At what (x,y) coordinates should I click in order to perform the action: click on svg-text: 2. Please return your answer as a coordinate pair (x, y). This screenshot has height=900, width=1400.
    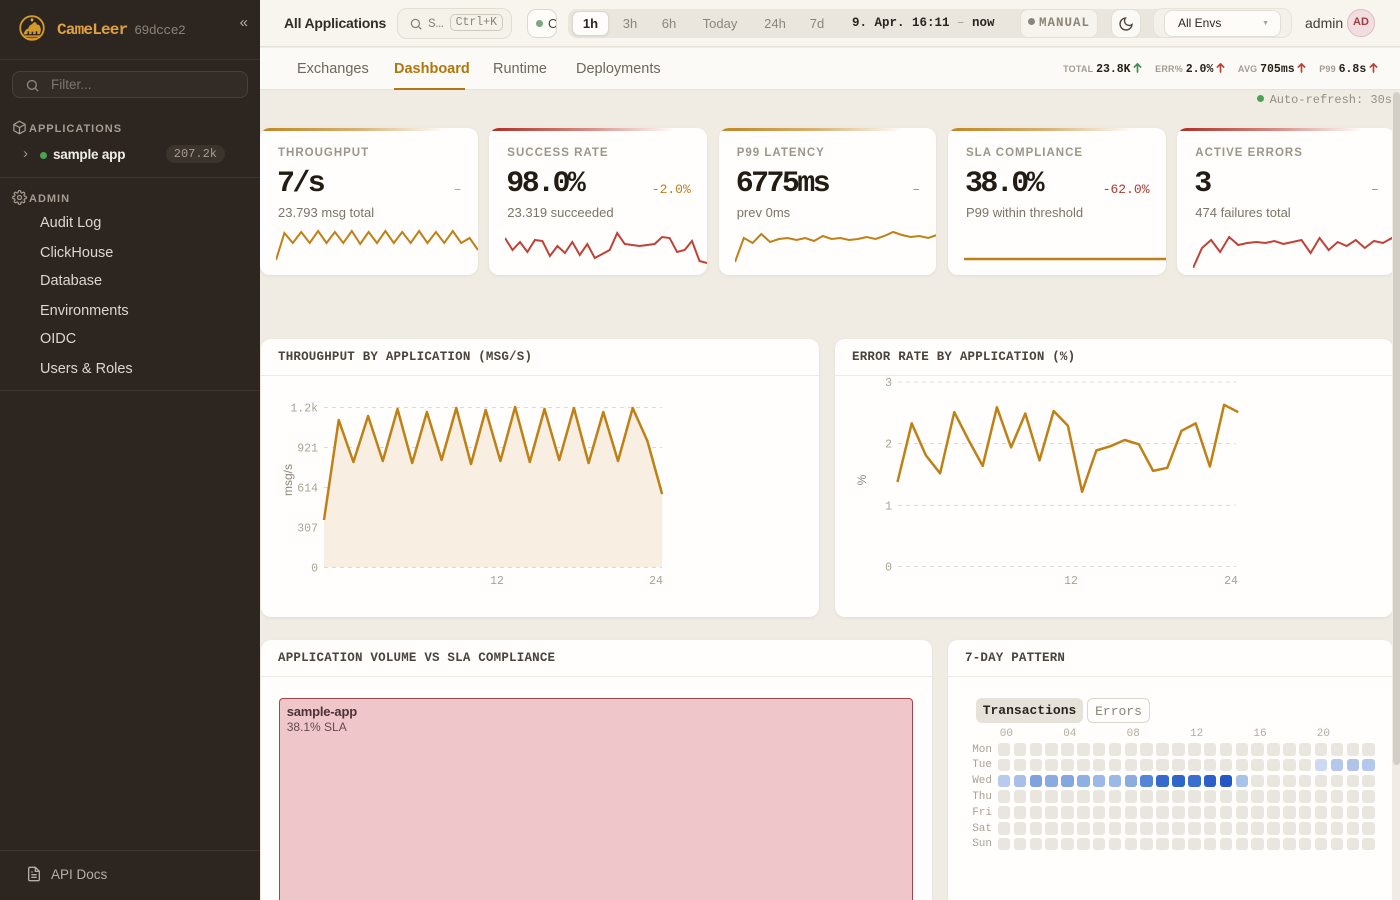
    Looking at the image, I should click on (888, 445).